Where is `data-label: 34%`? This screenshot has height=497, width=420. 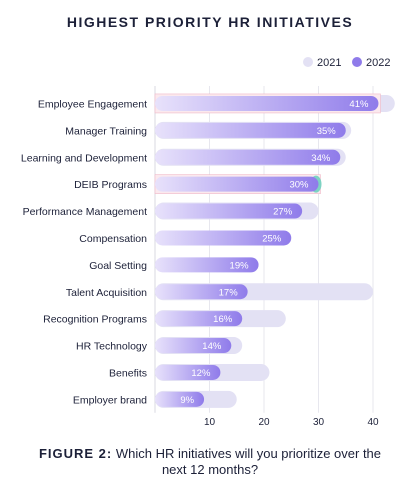 data-label: 34% is located at coordinates (321, 158).